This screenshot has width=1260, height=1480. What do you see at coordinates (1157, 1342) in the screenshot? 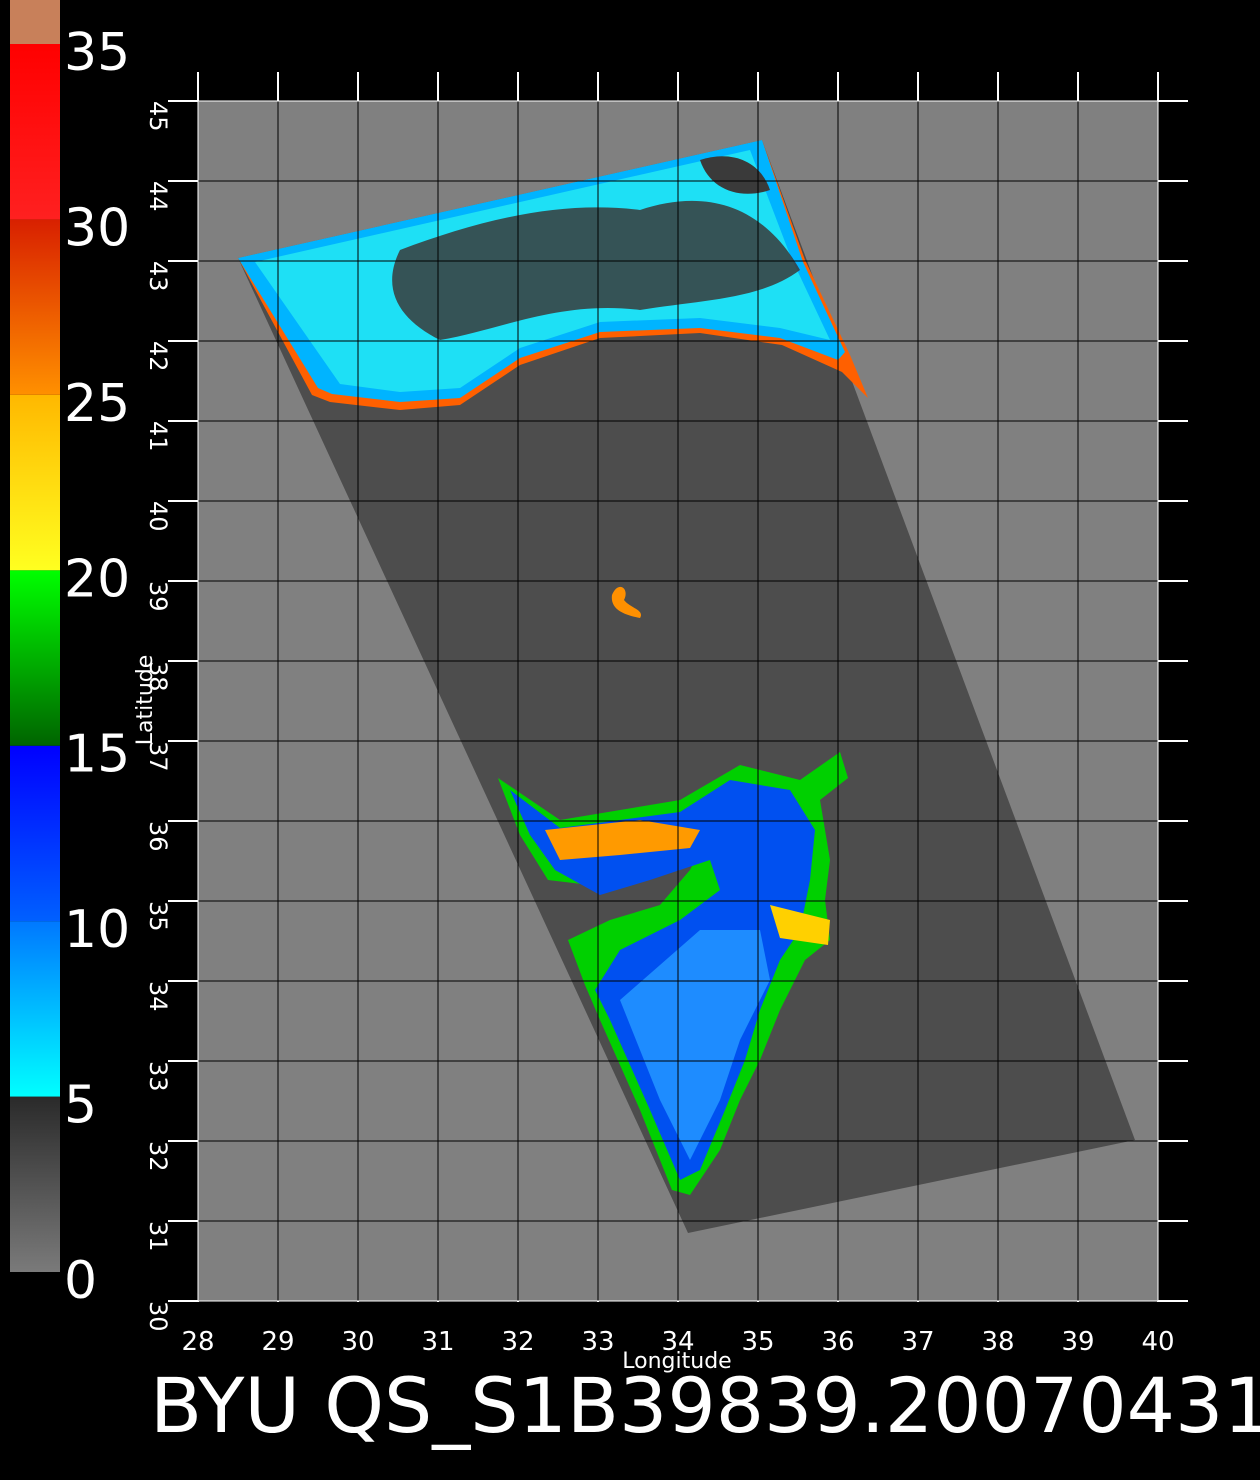
I see `x-tick-label: 40` at bounding box center [1157, 1342].